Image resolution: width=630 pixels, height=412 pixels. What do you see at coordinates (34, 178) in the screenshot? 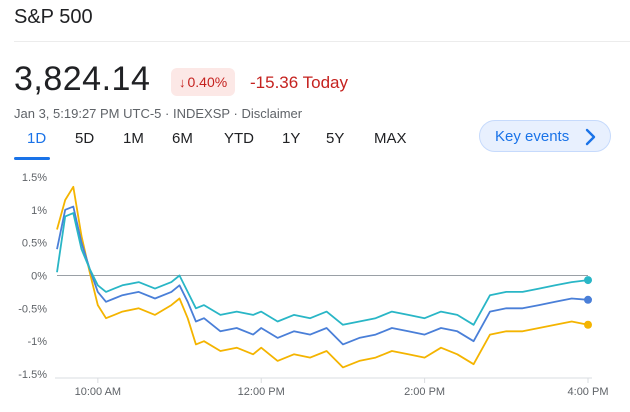
I see `y-tick-label: 1.5%` at bounding box center [34, 178].